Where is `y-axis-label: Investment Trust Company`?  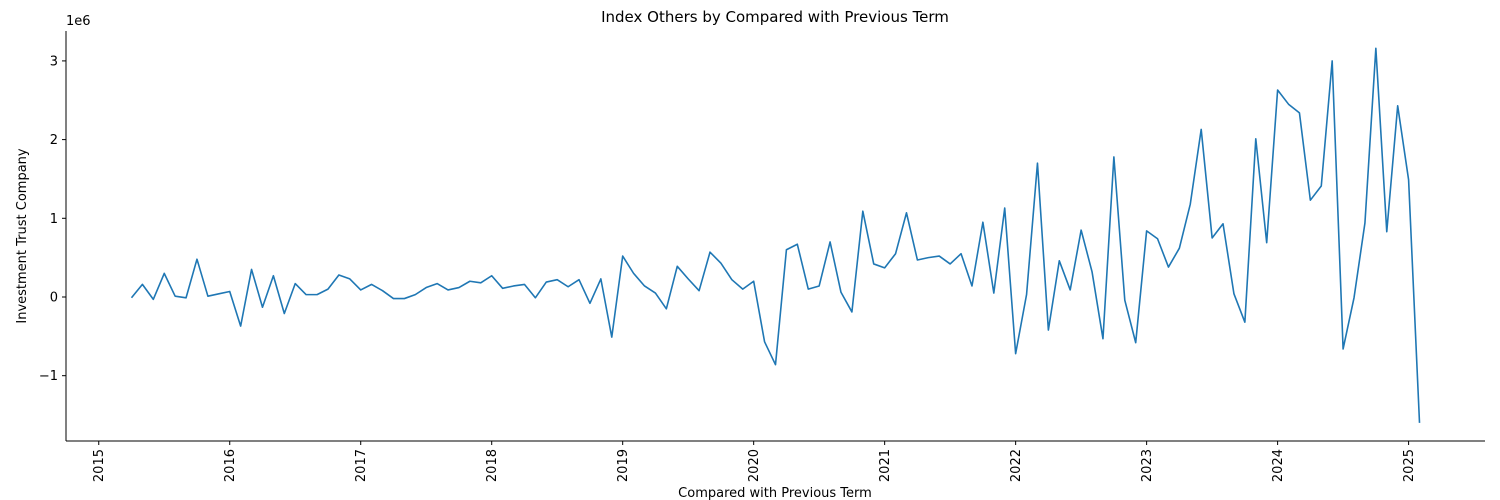 y-axis-label: Investment Trust Company is located at coordinates (22, 236).